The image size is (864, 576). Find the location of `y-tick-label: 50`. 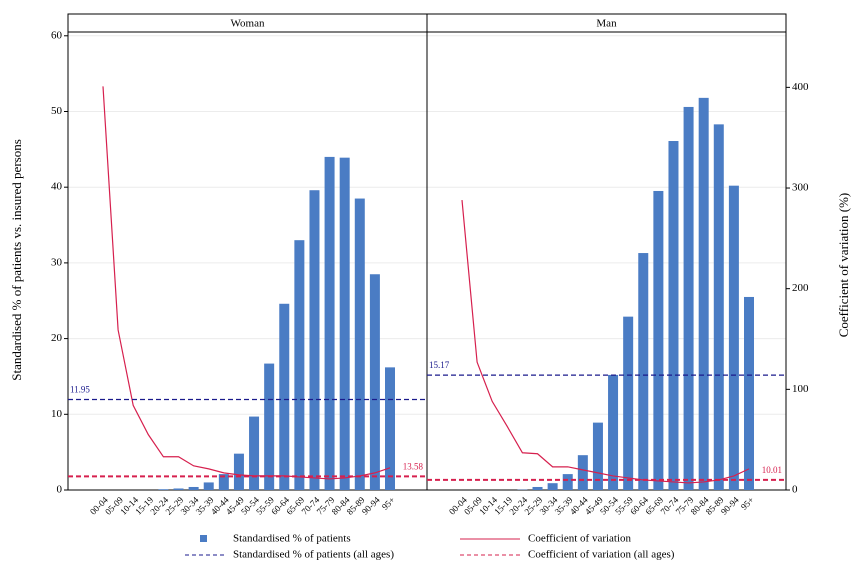

y-tick-label: 50 is located at coordinates (57, 111).